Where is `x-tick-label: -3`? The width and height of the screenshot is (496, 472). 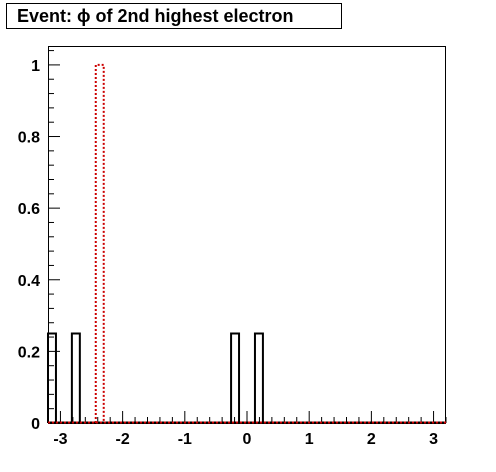 x-tick-label: -3 is located at coordinates (60, 439).